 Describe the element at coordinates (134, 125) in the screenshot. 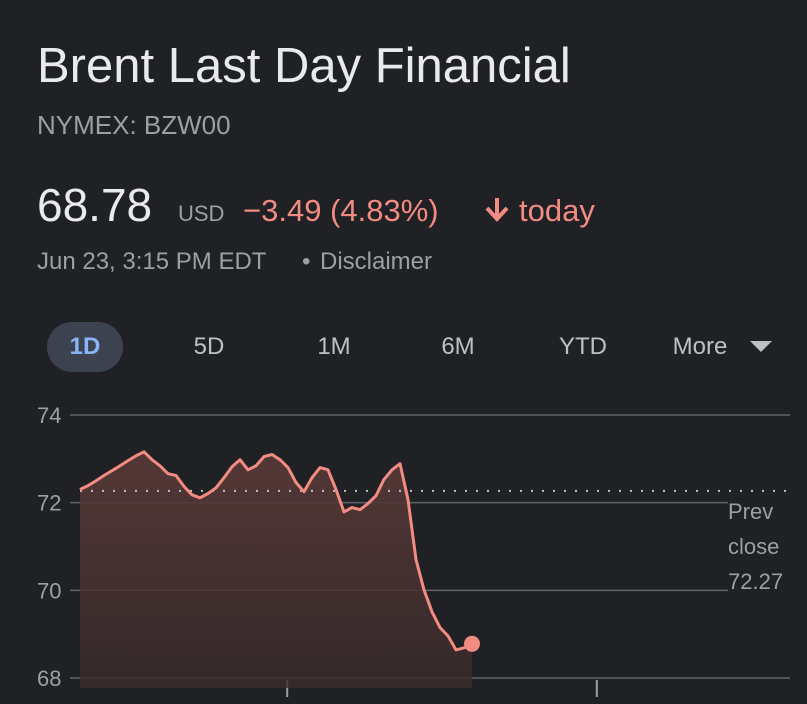

I see `ticker: NYMEX: BZW00` at that location.